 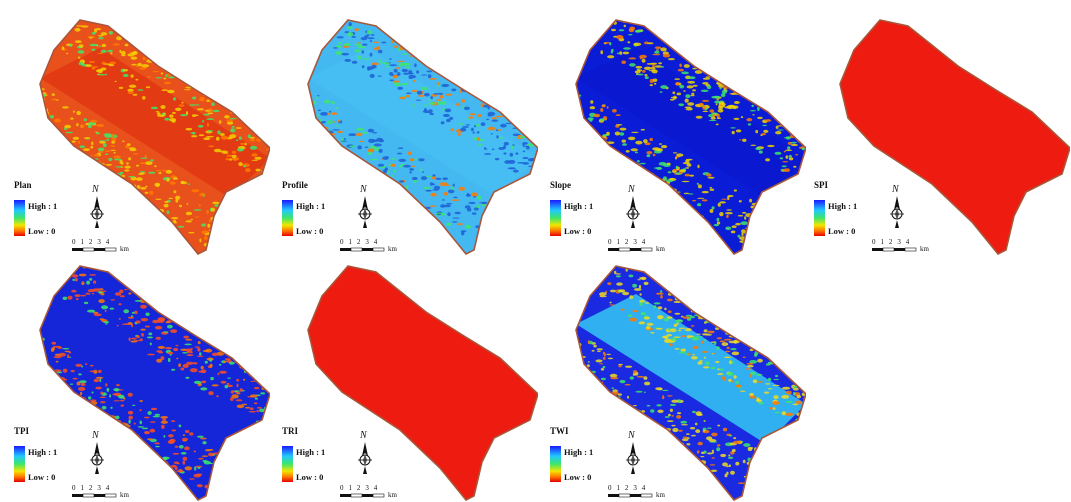 What do you see at coordinates (935, 132) in the screenshot?
I see `map-panel-spi: SPI High : 1 Low : 0 N 0 1 2 3 4 km` at bounding box center [935, 132].